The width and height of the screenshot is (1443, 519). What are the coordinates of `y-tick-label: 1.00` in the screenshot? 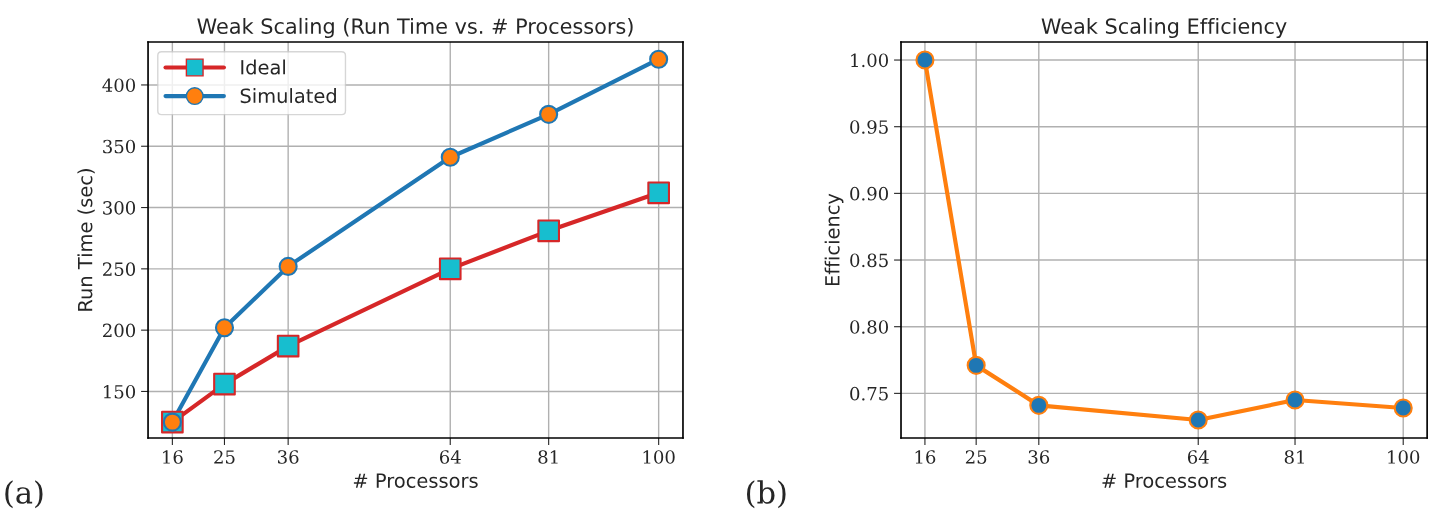 It's located at (870, 60).